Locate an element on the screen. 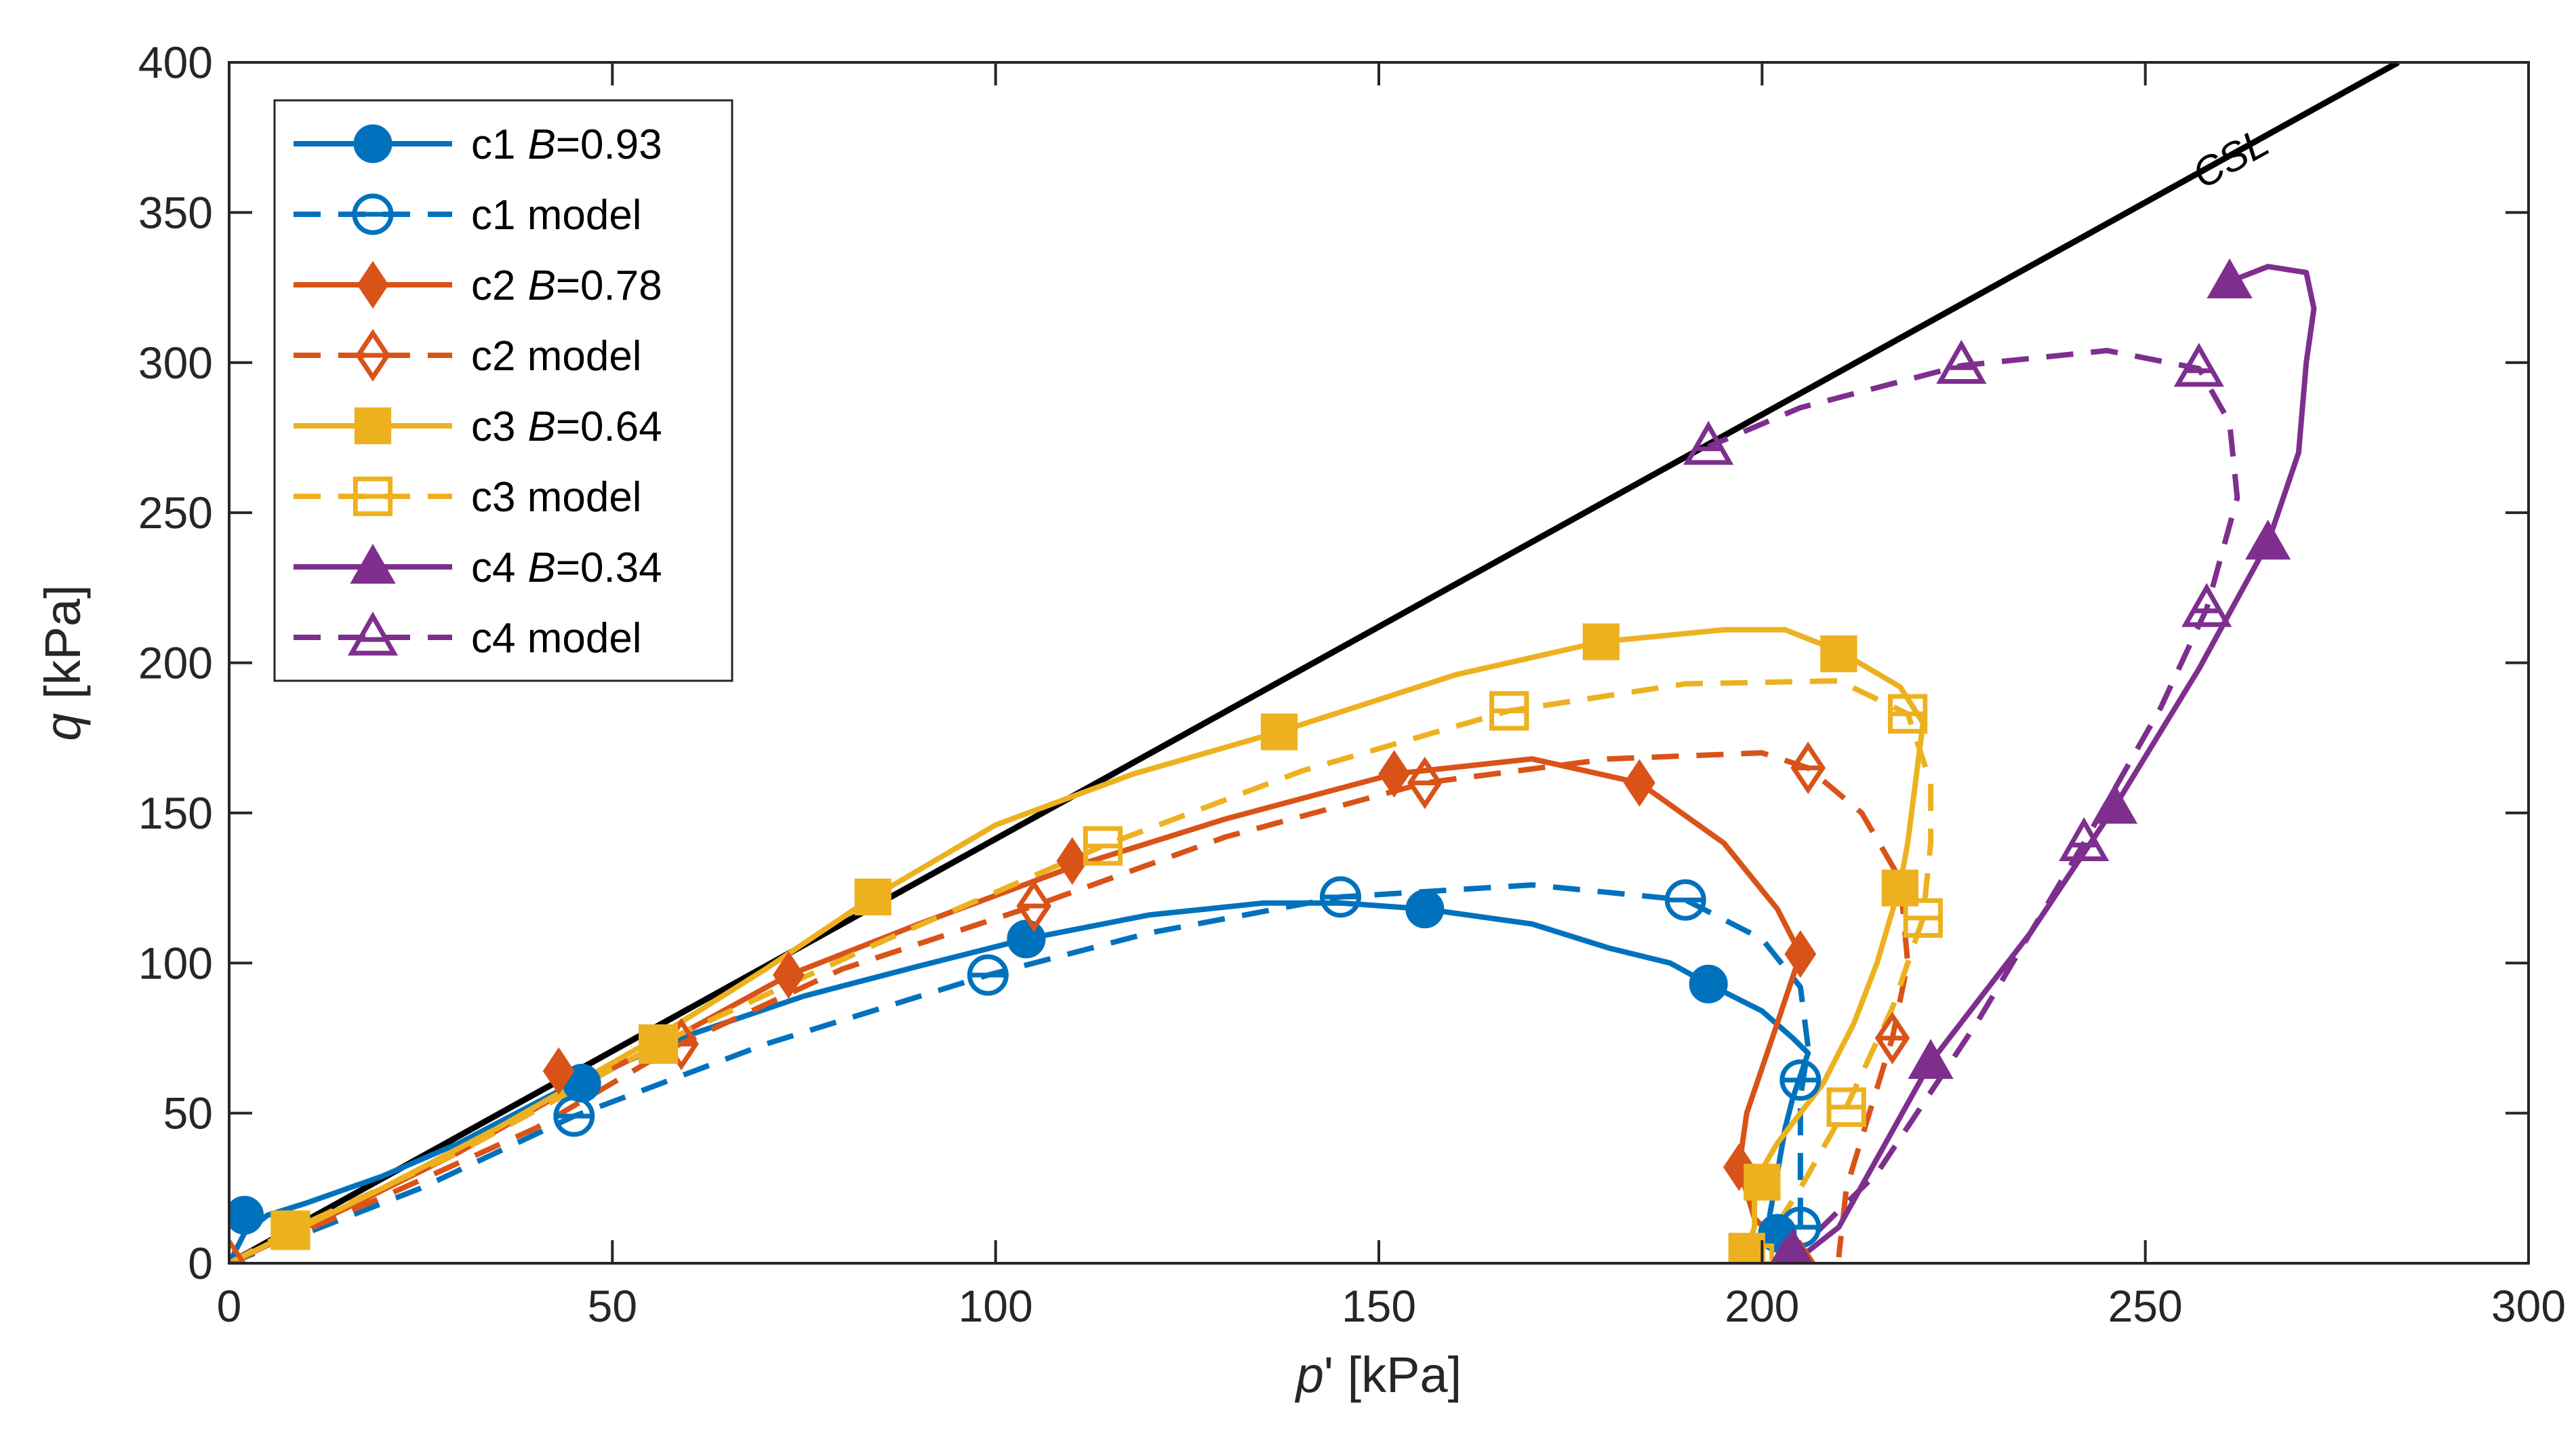  marker-c2-6-shape is located at coordinates (1739, 1167).